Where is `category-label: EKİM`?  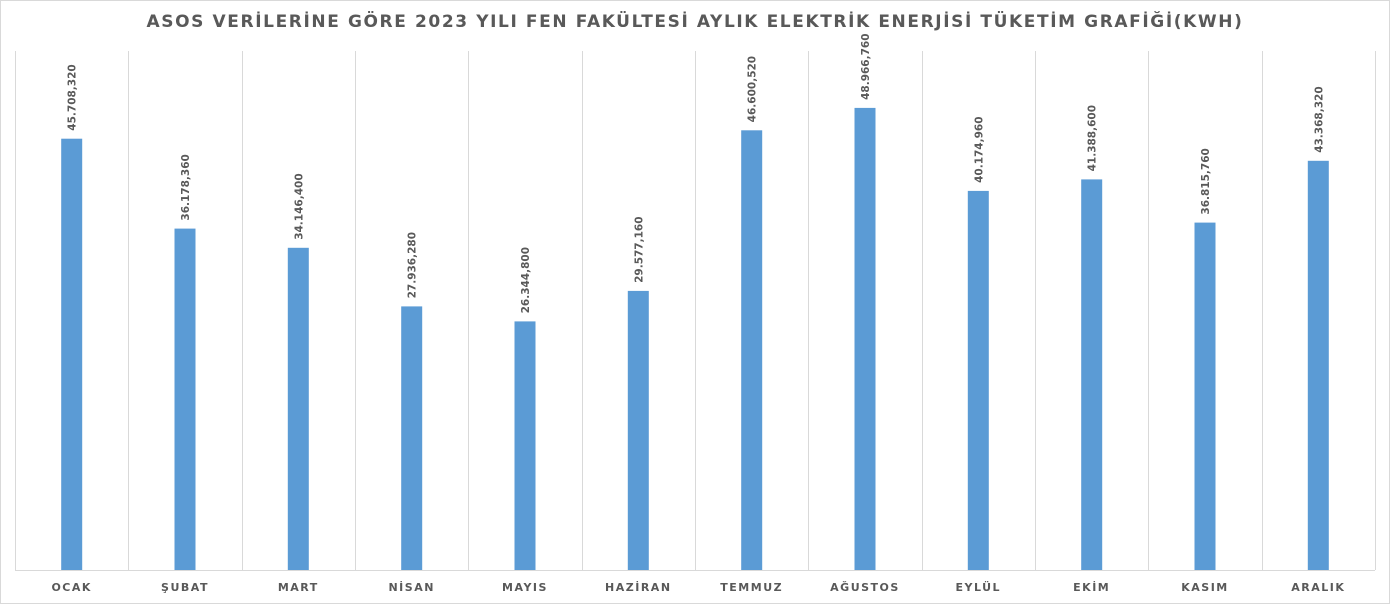
category-label: EKİM is located at coordinates (1091, 587).